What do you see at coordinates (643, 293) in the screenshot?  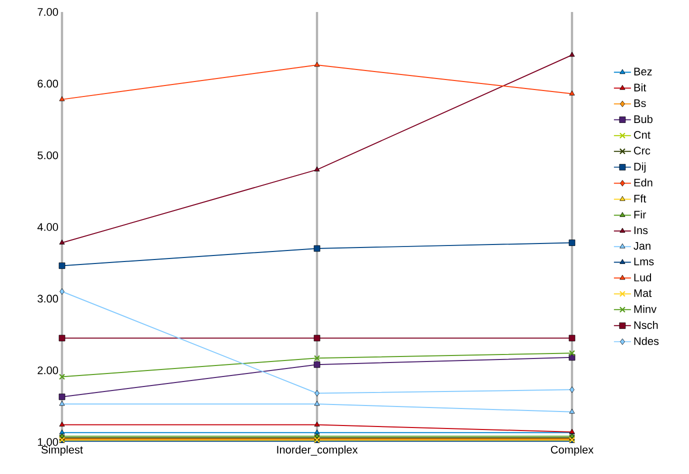 I see `legend-label: Mat` at bounding box center [643, 293].